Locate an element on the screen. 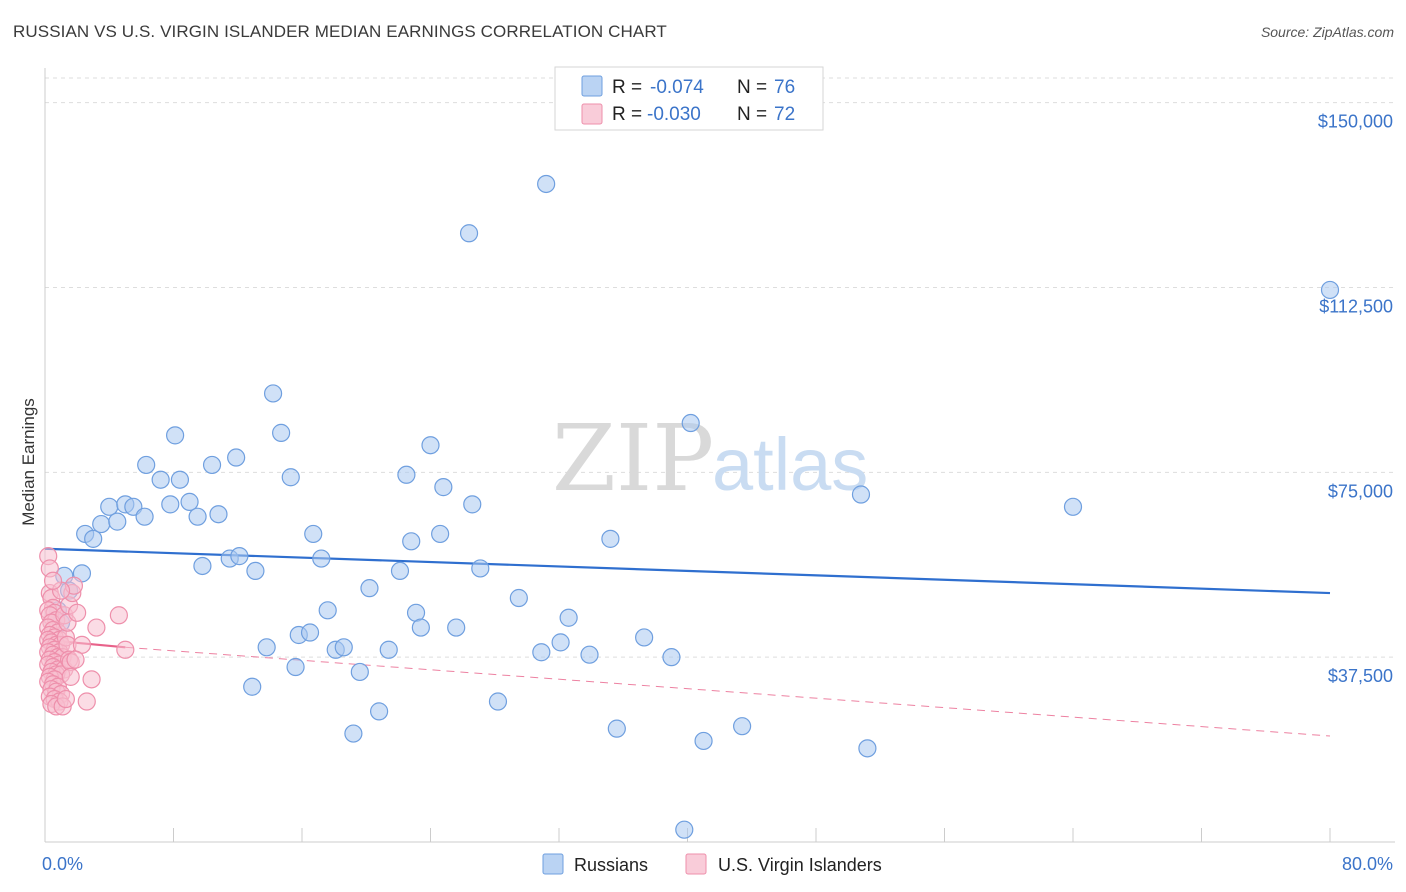 This screenshot has width=1406, height=892. bottom-legend-swatch-russians is located at coordinates (553, 864).